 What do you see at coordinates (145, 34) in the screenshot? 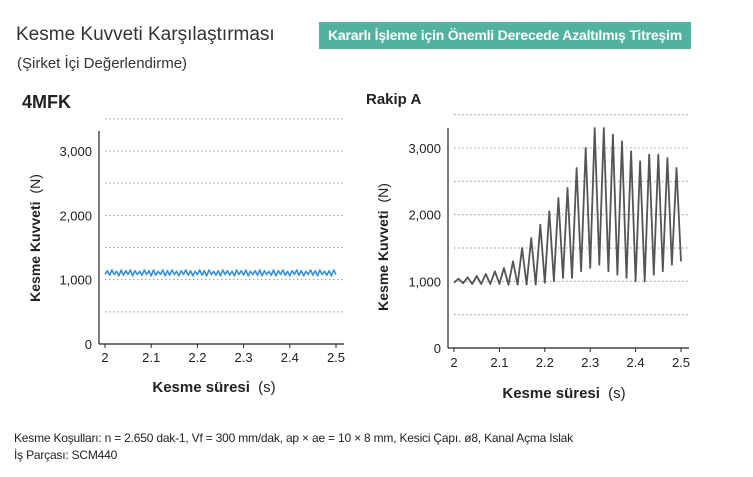
I see `page-title: Kesme Kuvveti Karşılaştırması` at bounding box center [145, 34].